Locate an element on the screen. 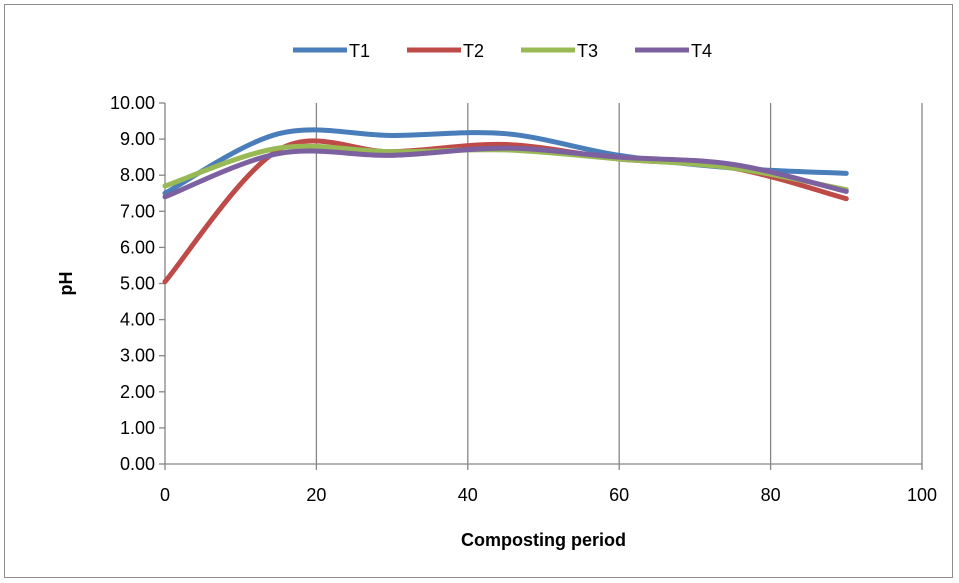  x-tick-label: 20 is located at coordinates (316, 495).